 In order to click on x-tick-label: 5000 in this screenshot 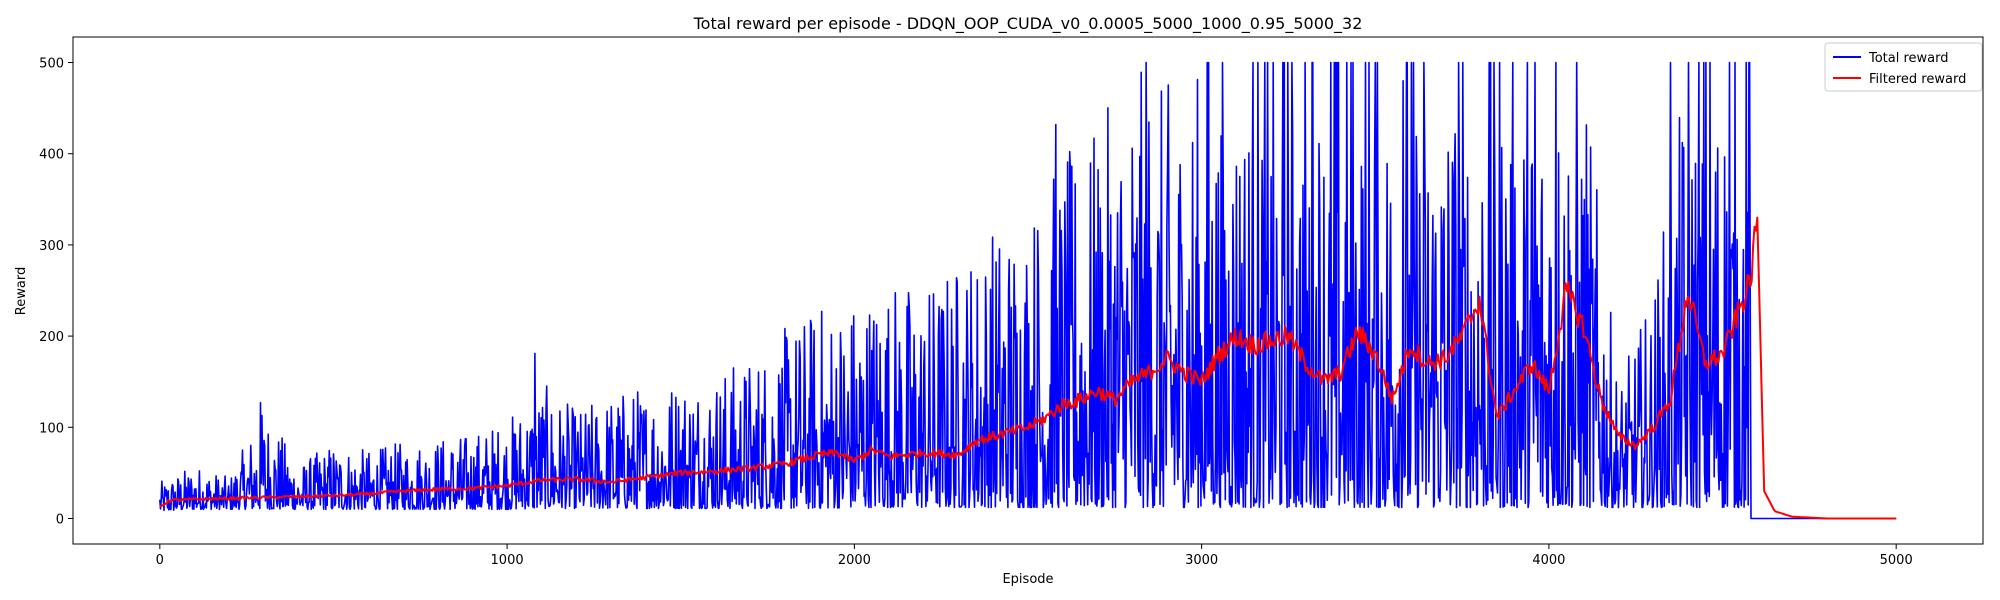, I will do `click(1896, 560)`.